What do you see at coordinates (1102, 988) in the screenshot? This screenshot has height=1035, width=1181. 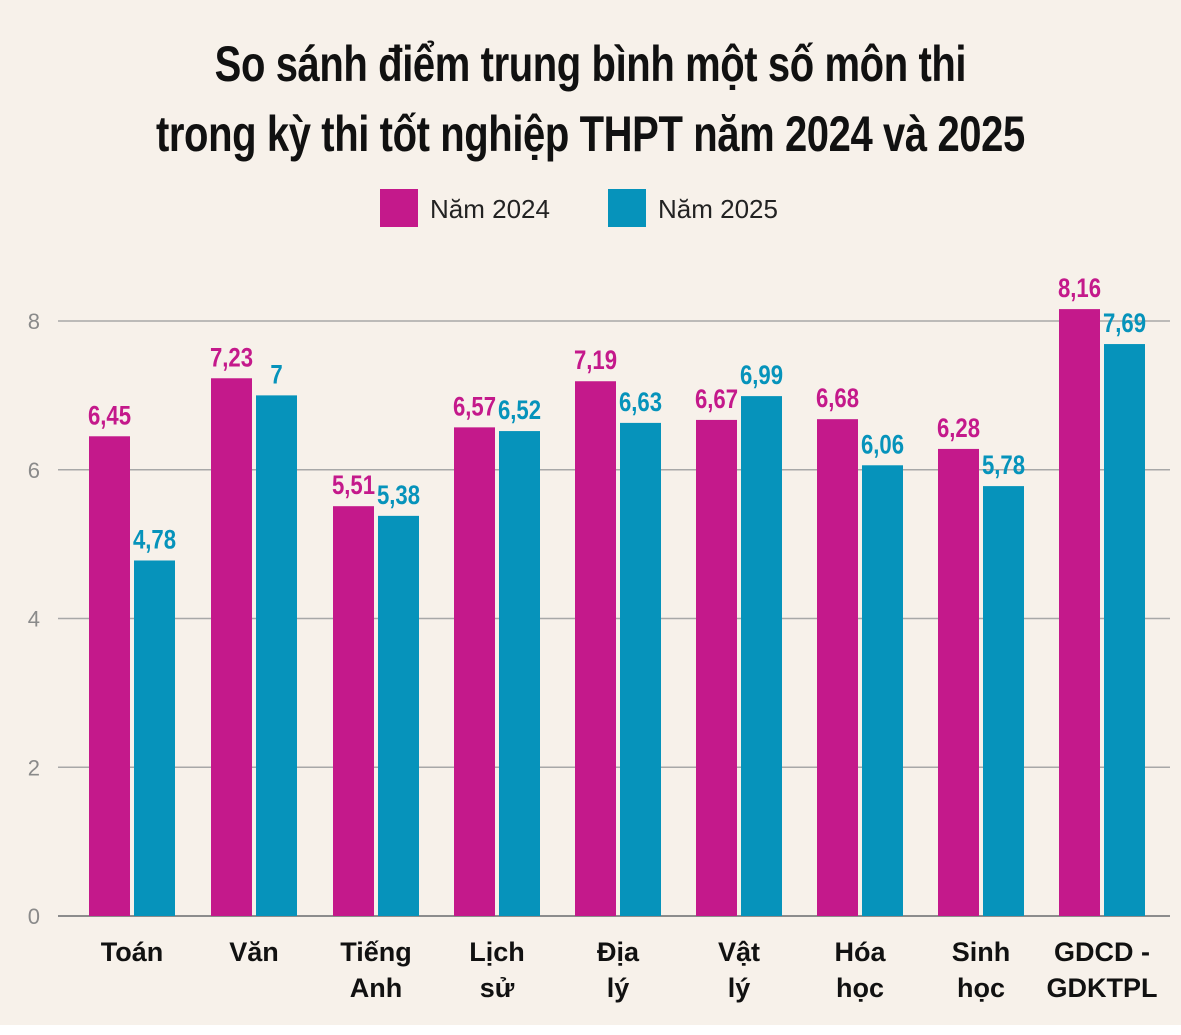 I see `x-tick-label: GDKTPL` at bounding box center [1102, 988].